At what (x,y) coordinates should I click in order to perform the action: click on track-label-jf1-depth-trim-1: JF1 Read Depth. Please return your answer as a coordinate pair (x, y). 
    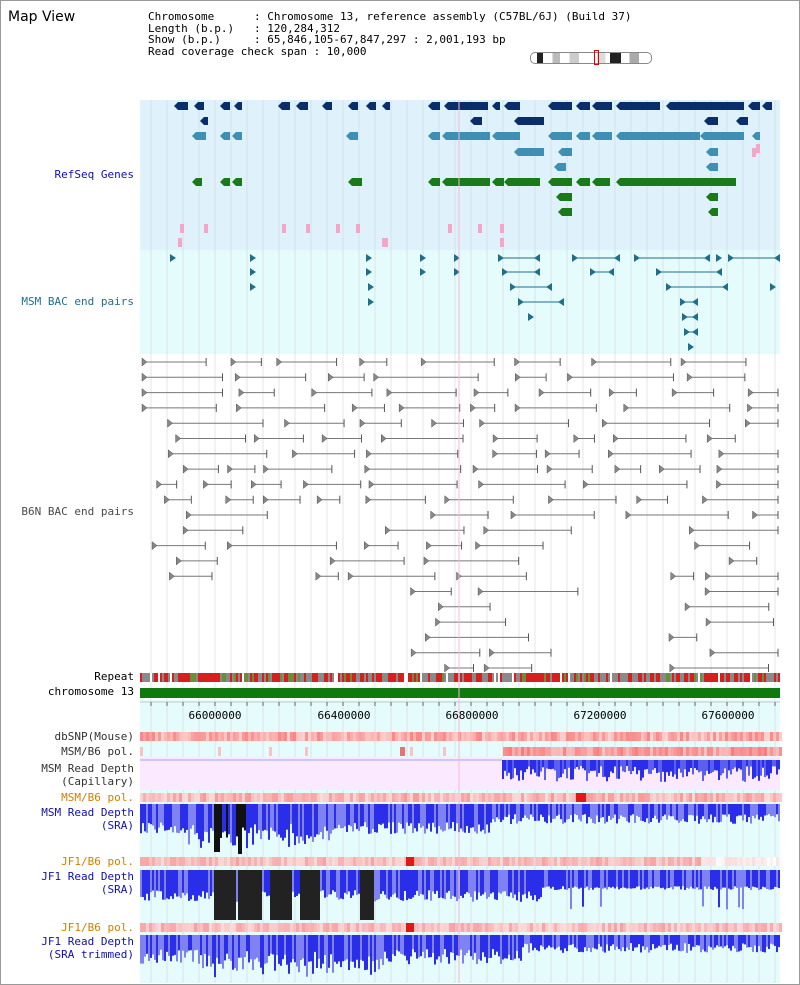
    Looking at the image, I should click on (87, 941).